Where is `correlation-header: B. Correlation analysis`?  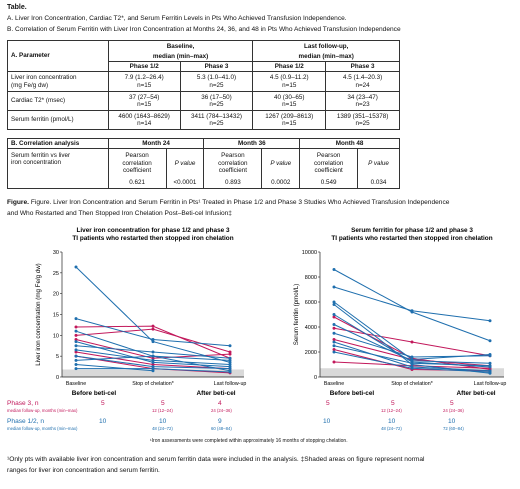
correlation-header: B. Correlation analysis is located at coordinates (58, 143).